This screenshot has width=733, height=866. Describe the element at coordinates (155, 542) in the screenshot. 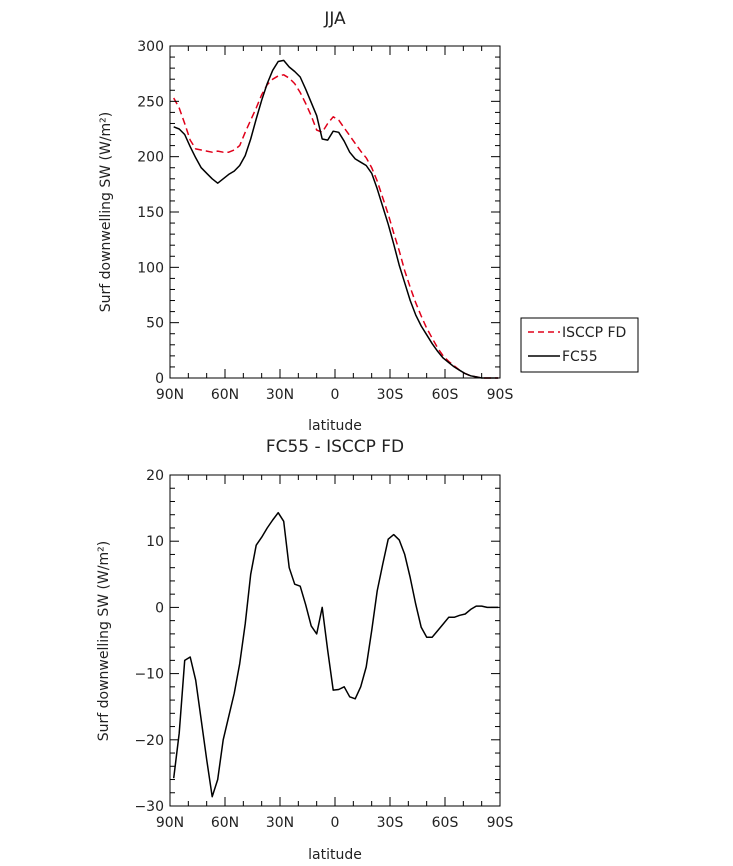

I see `bottom-y-tick-label: 10` at that location.